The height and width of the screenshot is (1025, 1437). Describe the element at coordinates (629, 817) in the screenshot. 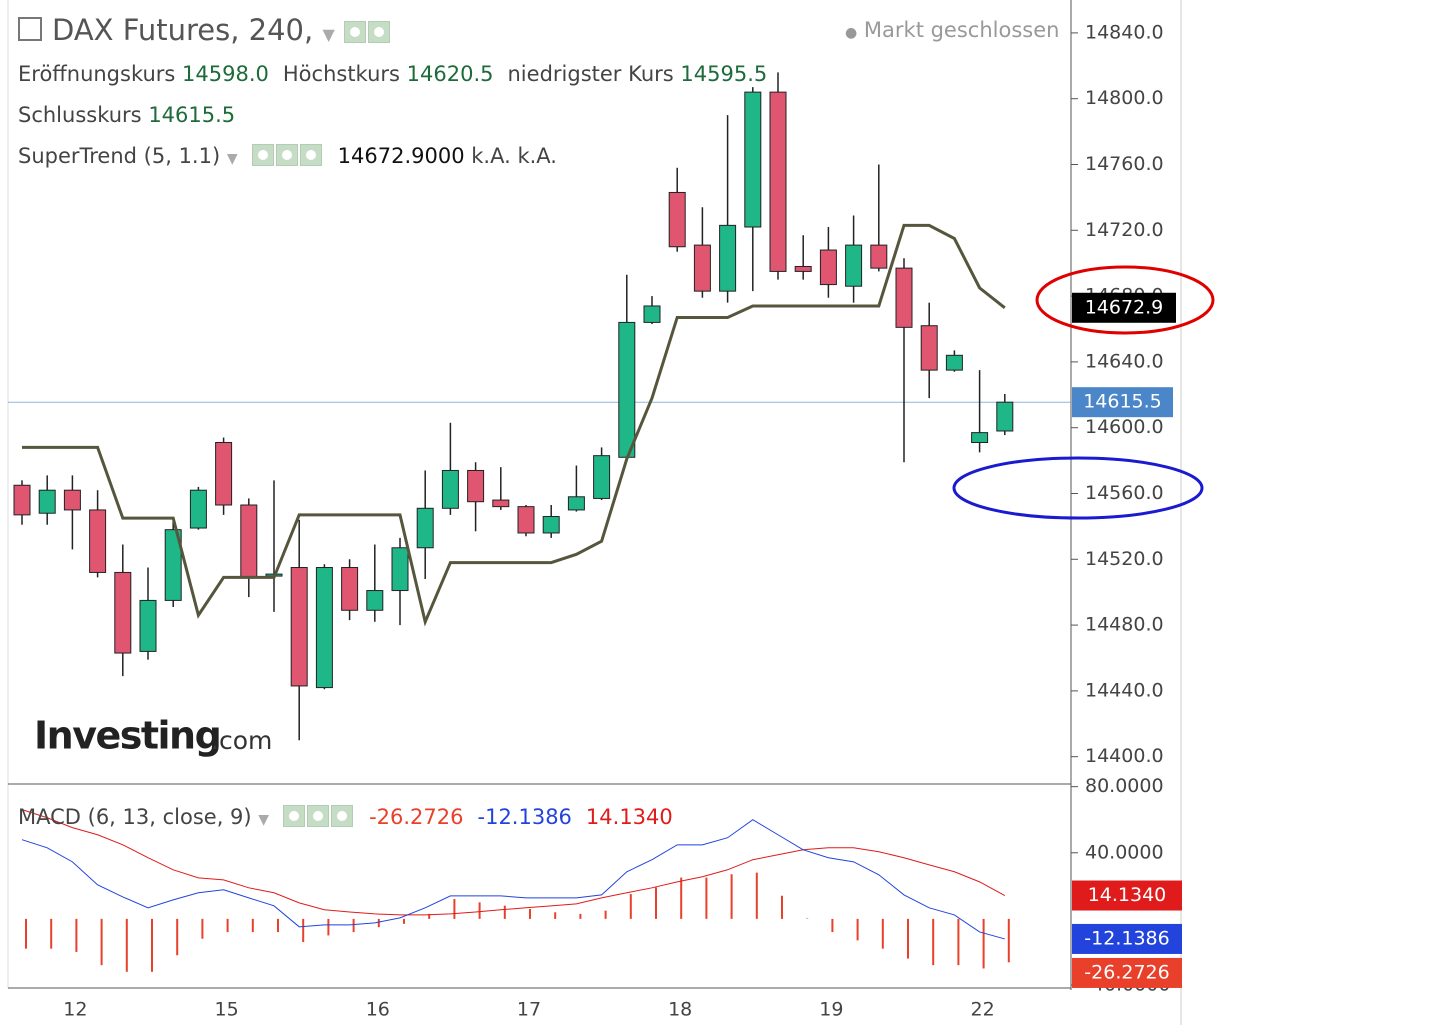

I see `macd-readout: 14.1340` at that location.